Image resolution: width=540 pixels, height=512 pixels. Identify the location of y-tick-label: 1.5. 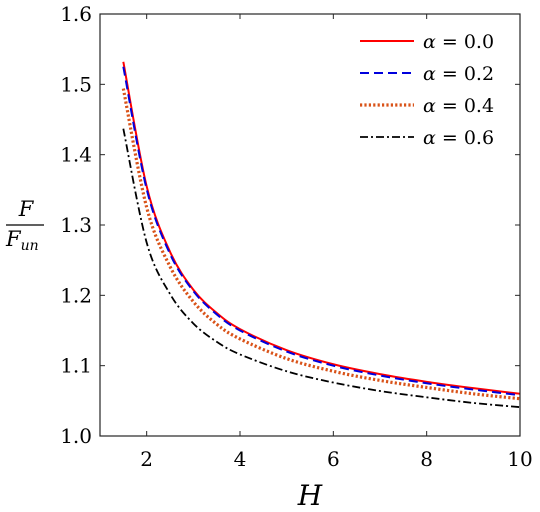
(76, 84).